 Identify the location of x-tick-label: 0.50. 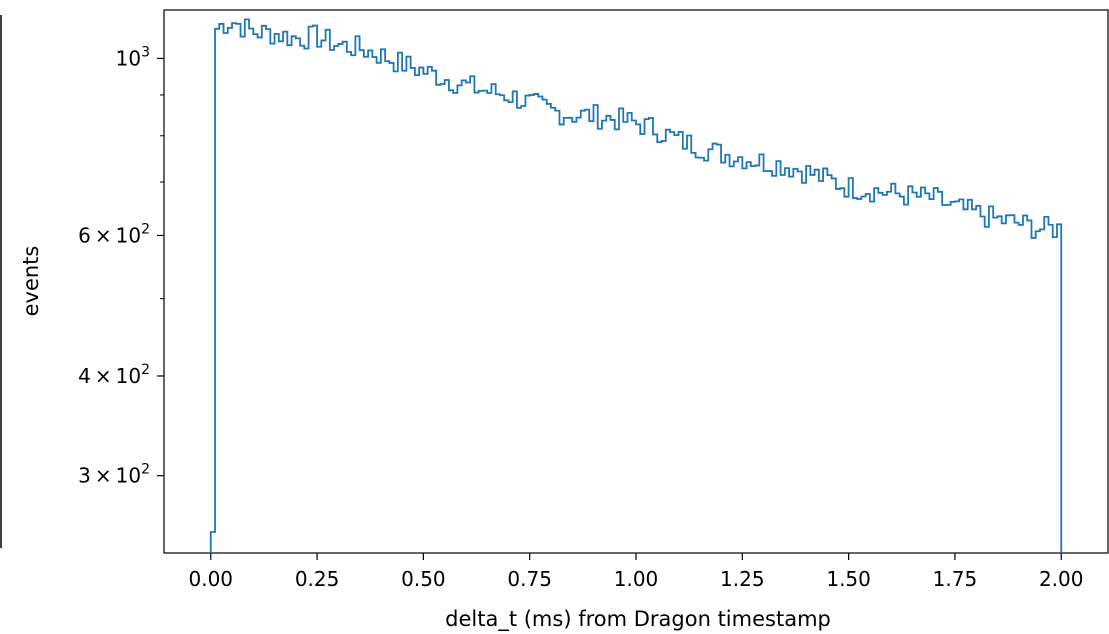
(423, 579).